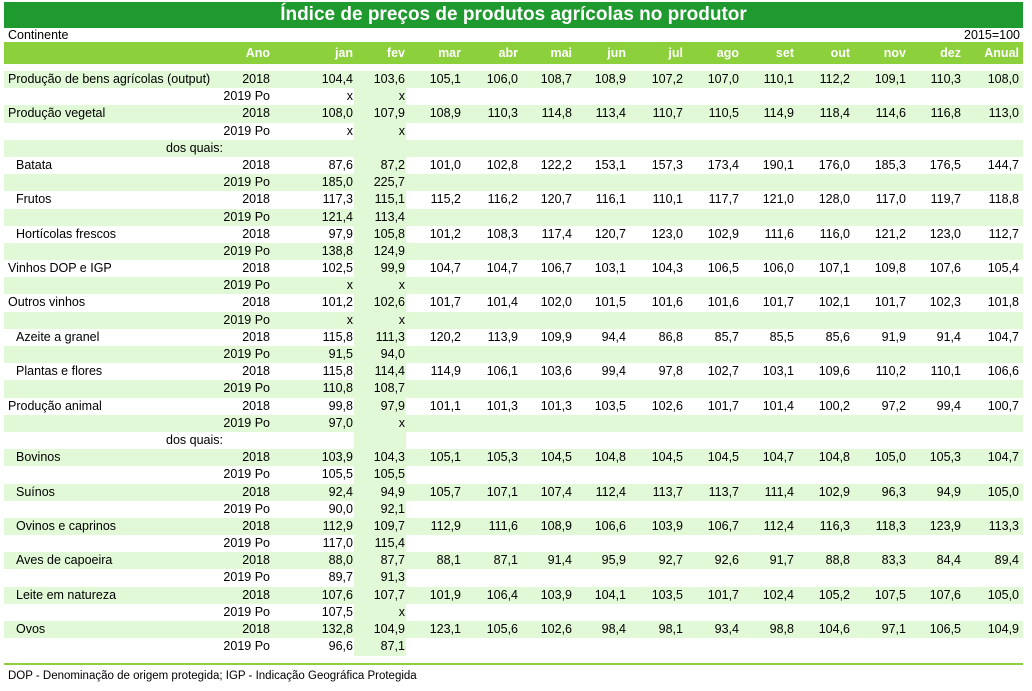 The width and height of the screenshot is (1032, 691). What do you see at coordinates (723, 164) in the screenshot?
I see `cell-ago: 173,4` at bounding box center [723, 164].